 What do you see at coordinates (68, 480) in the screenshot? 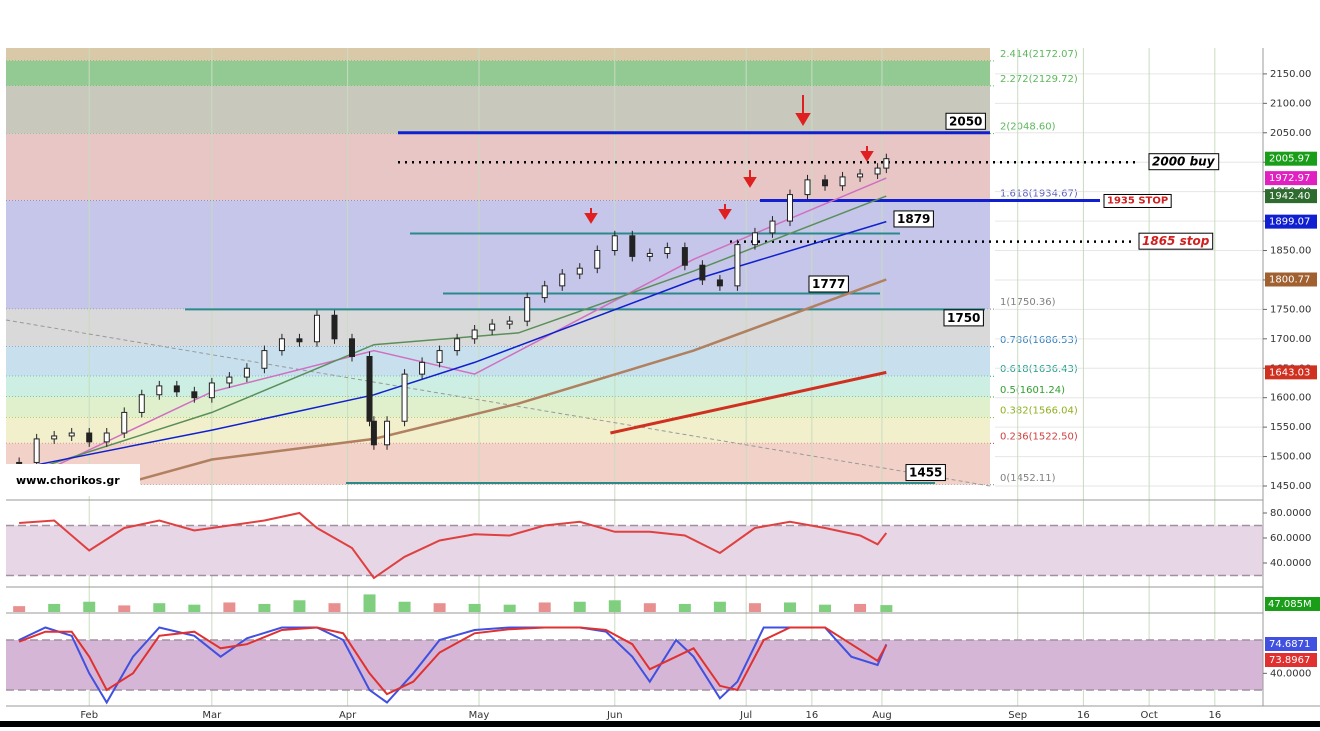
I see `watermark: www.chorikos.gr` at bounding box center [68, 480].